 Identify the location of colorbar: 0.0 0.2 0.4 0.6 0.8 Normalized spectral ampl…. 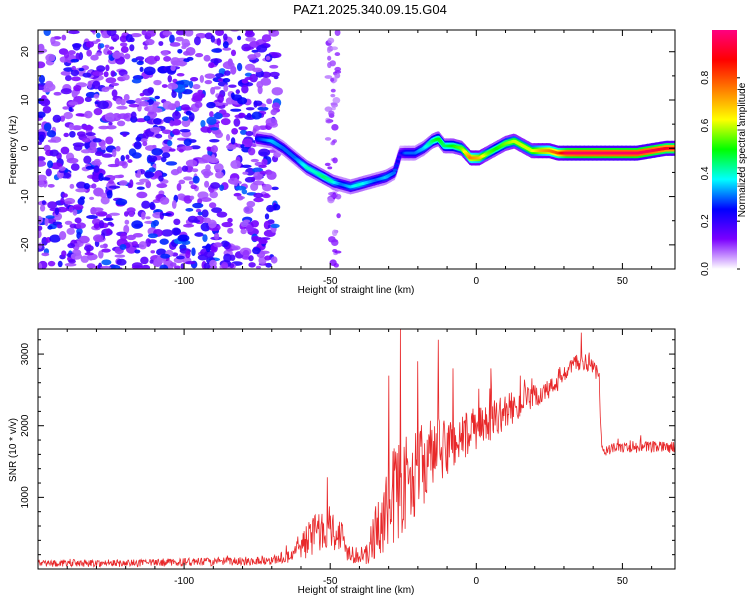
(724, 153).